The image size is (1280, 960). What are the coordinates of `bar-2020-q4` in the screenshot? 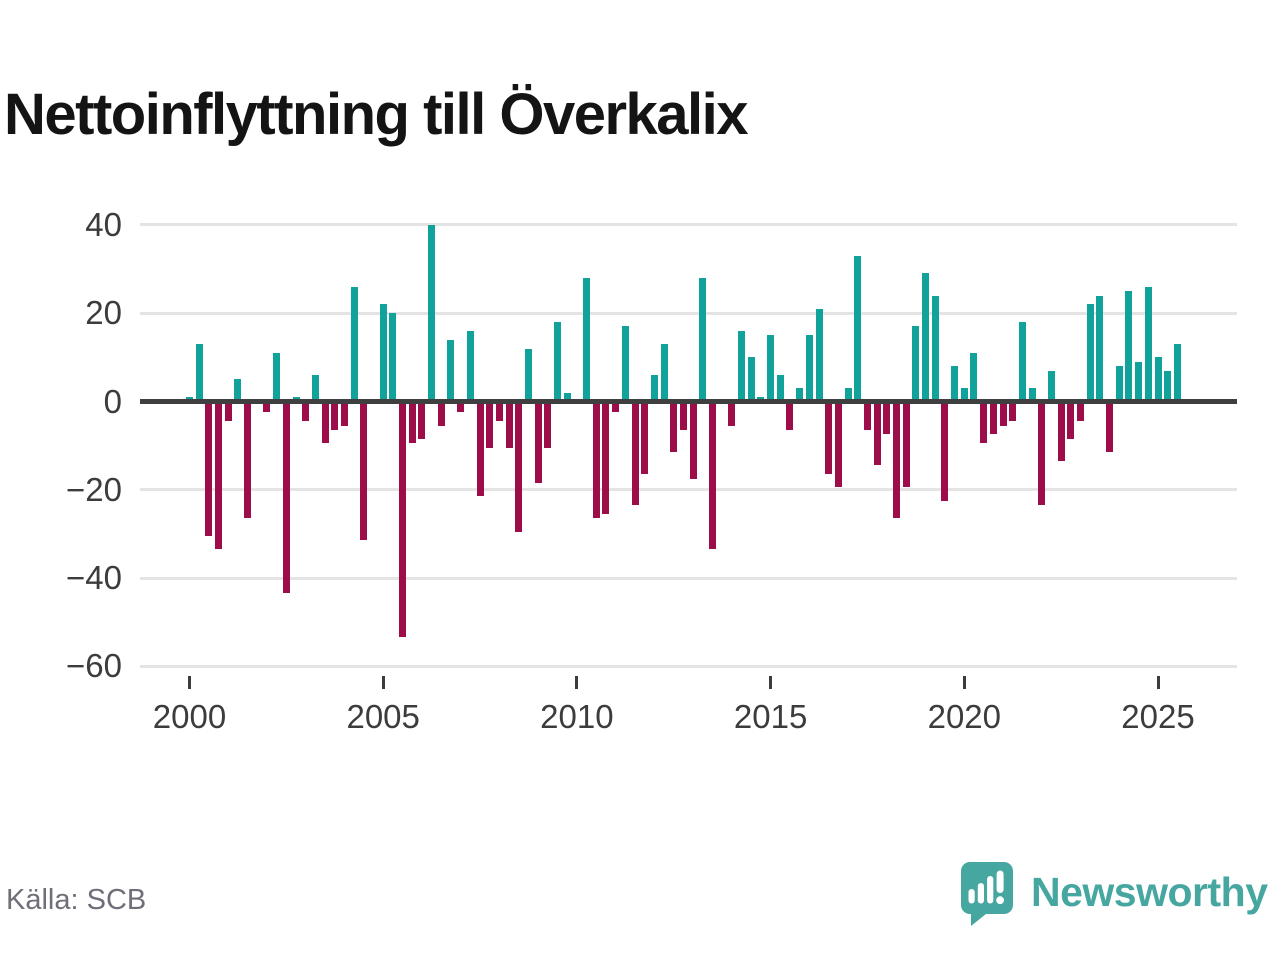 It's located at (993, 418).